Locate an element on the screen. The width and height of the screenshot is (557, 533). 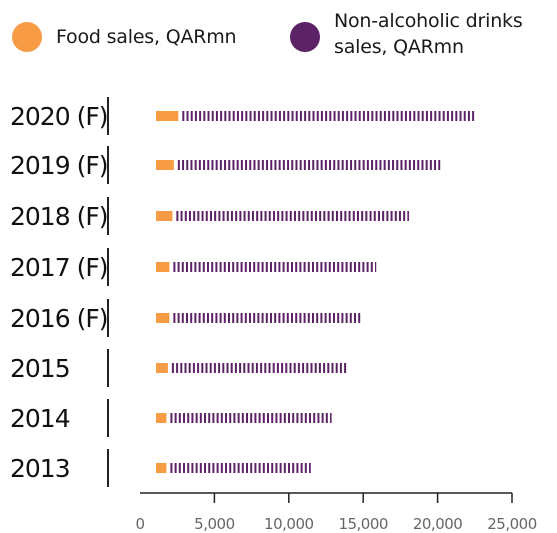
y-tick-label: 2019 (F) is located at coordinates (58, 165).